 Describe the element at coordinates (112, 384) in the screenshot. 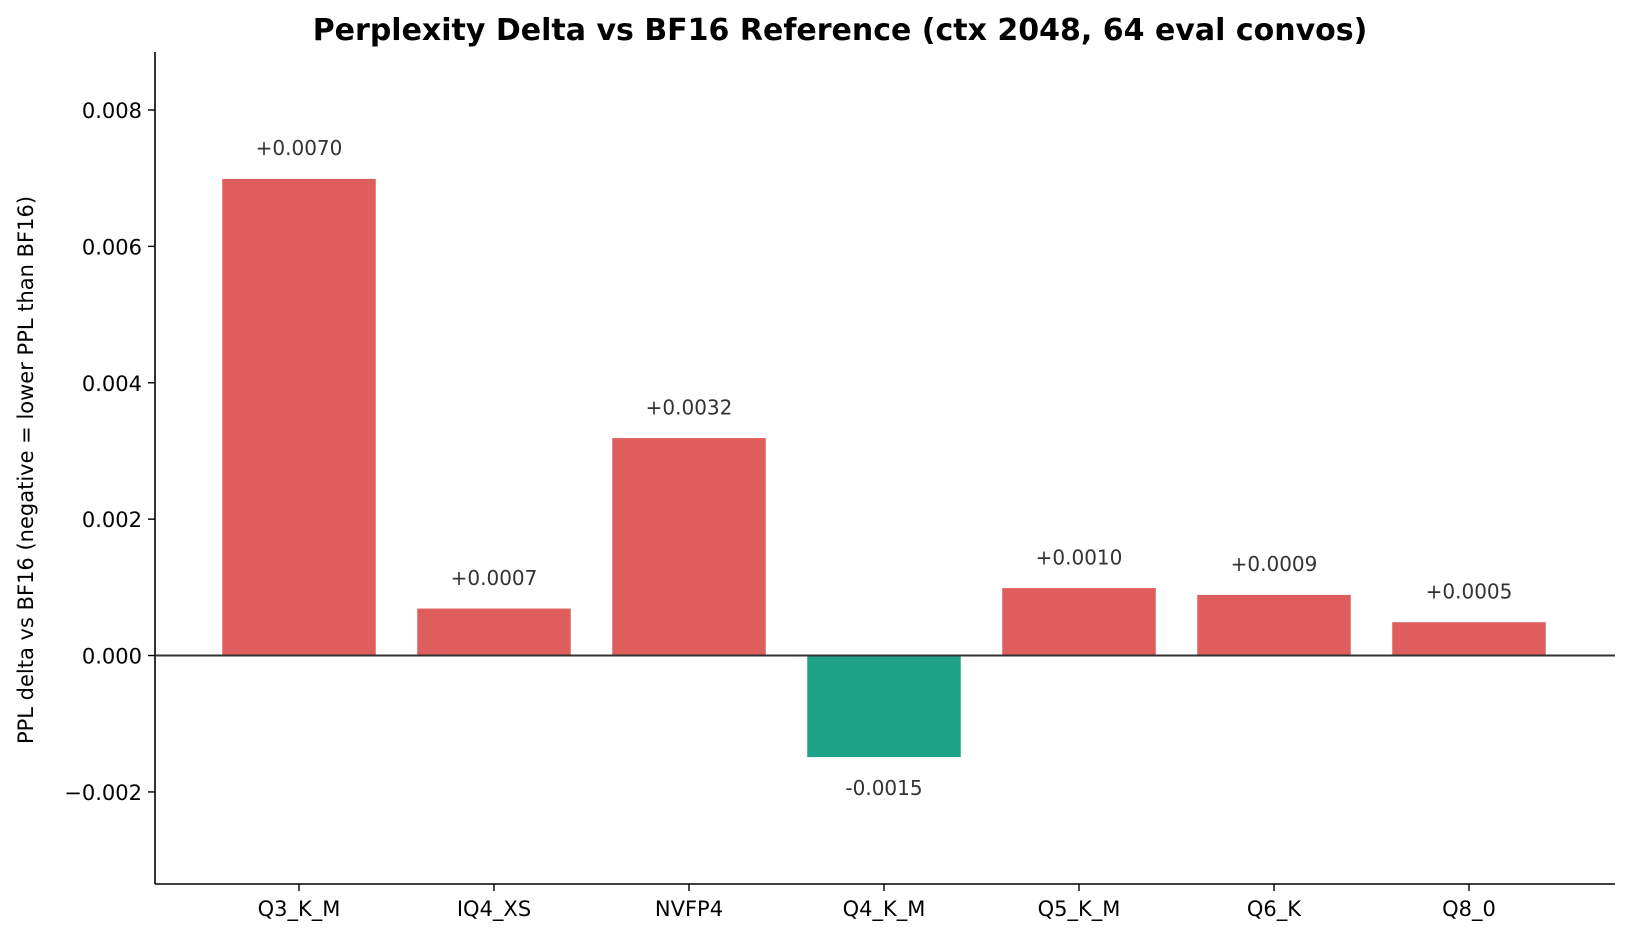

I see `y-tick-label: 0.004` at that location.